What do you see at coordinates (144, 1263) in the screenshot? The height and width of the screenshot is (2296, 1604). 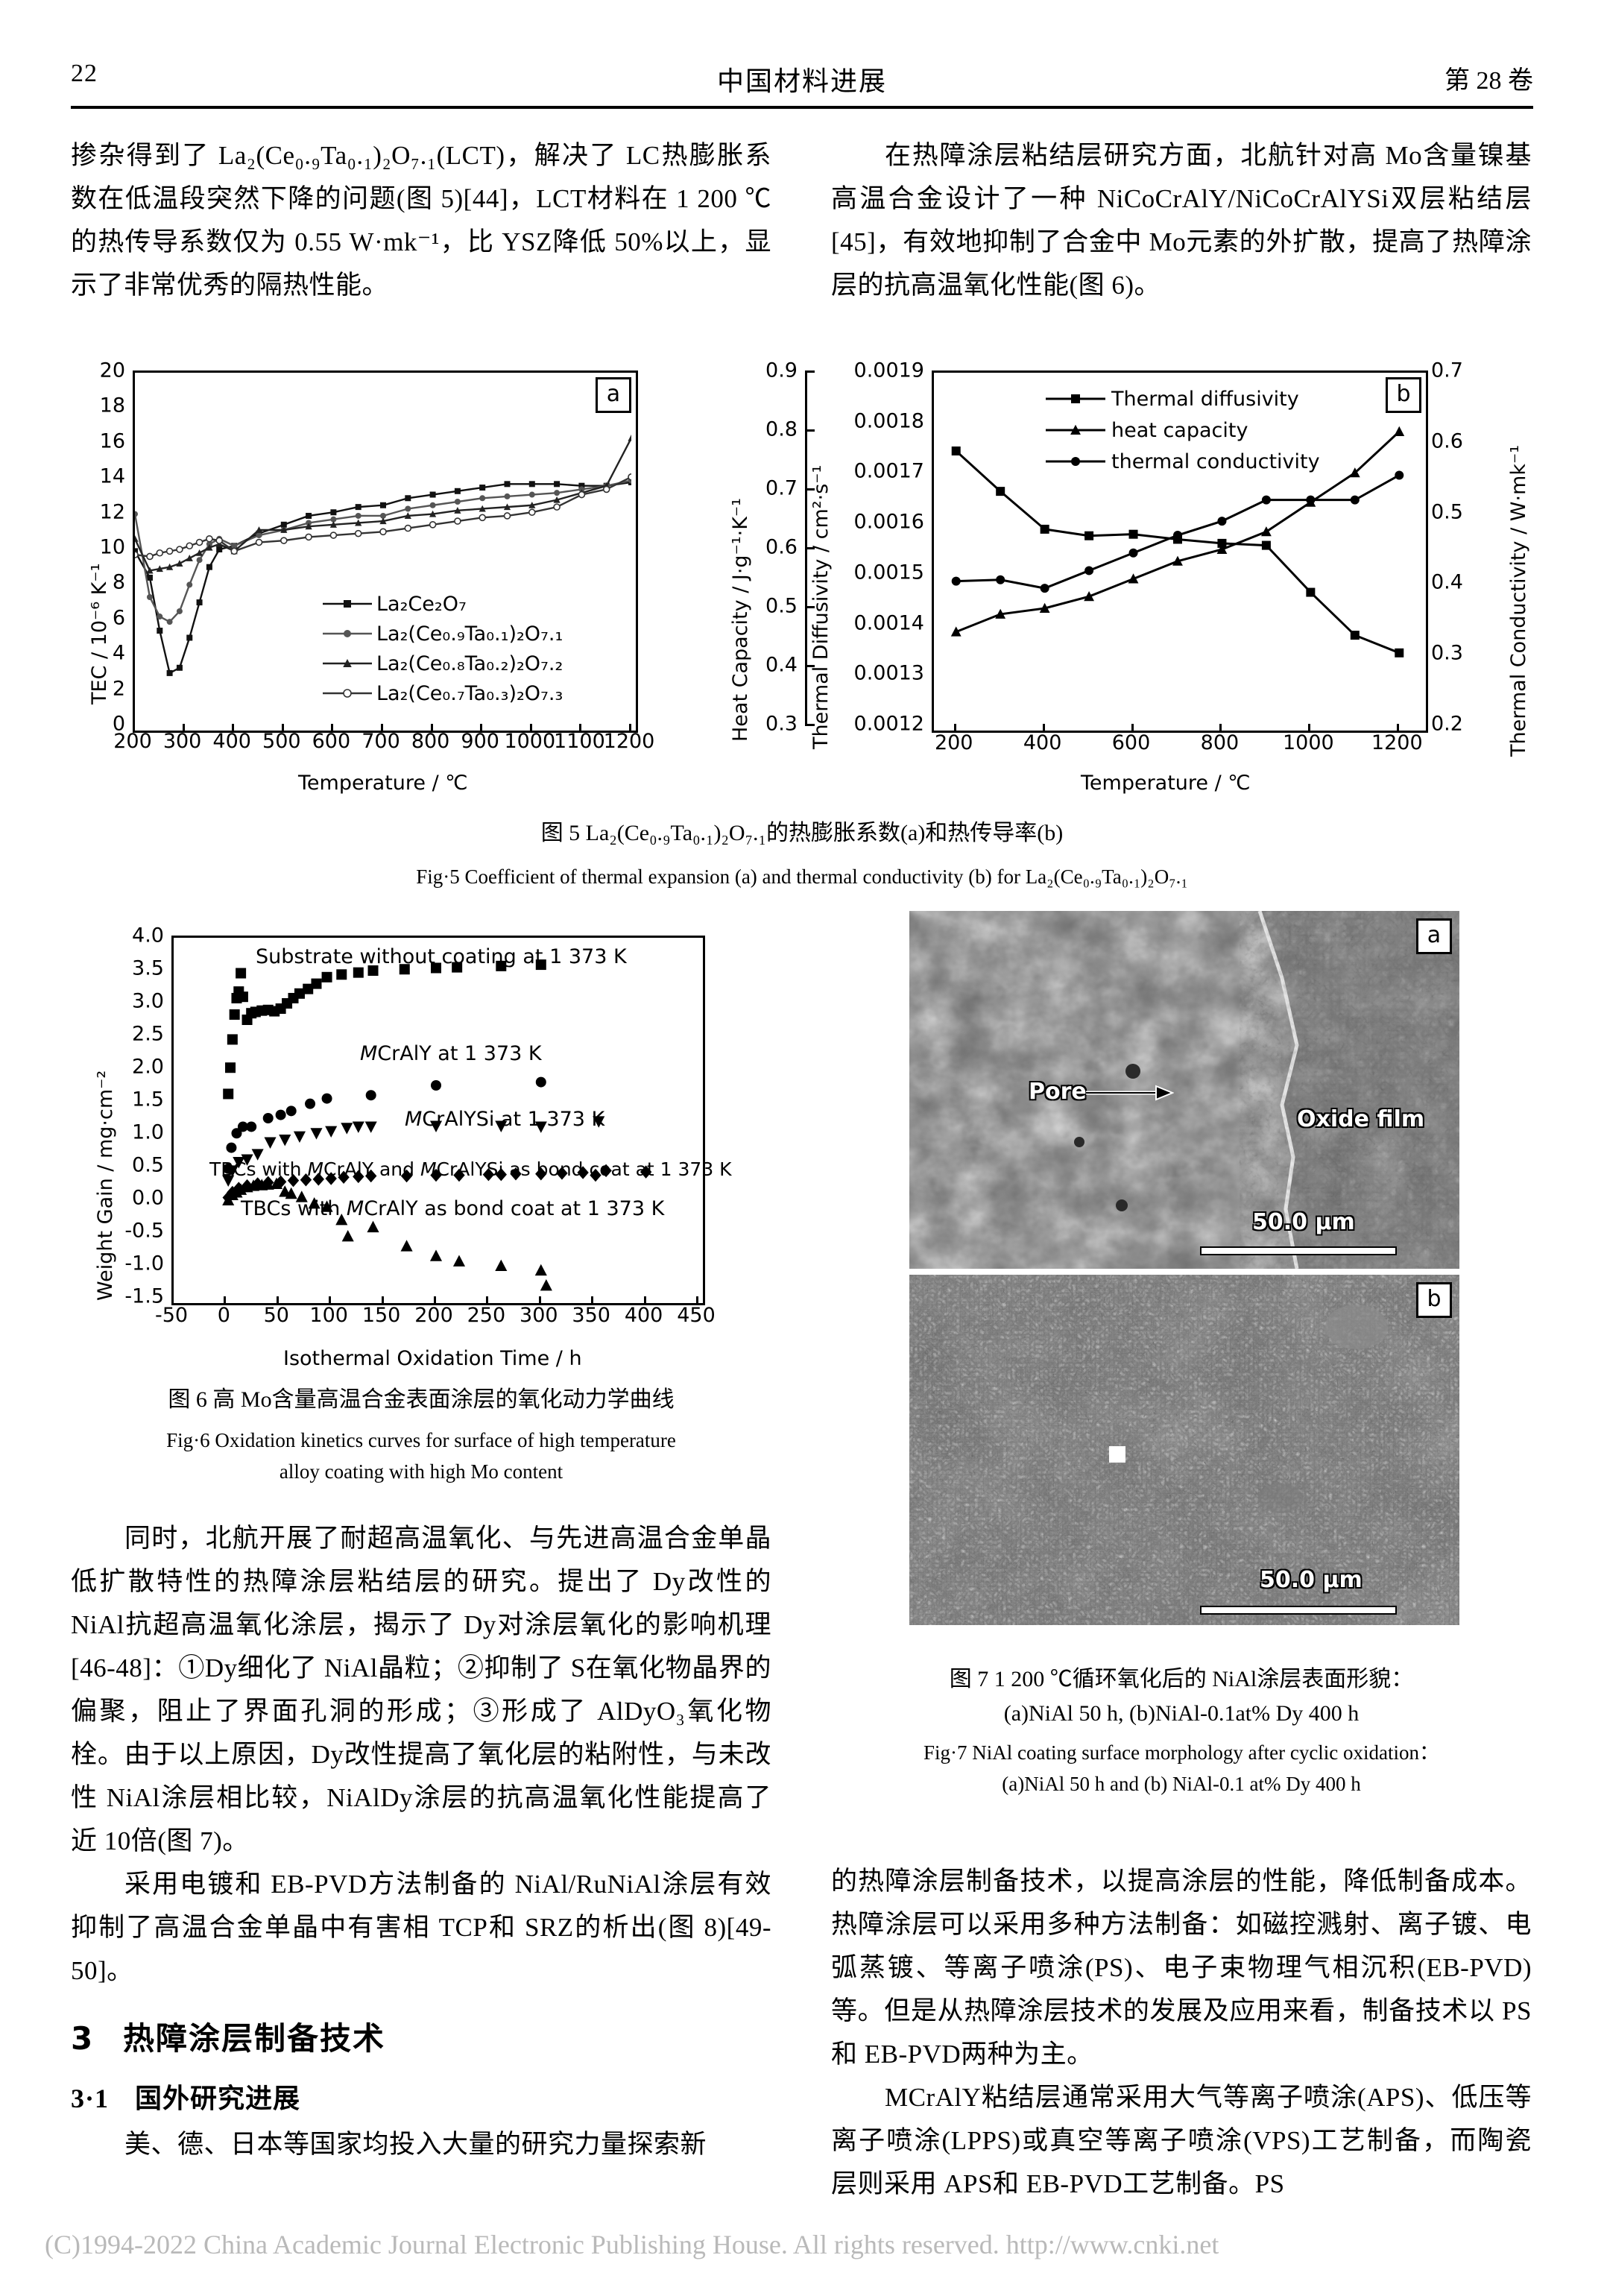 I see `axis-tick-label: -1.0` at bounding box center [144, 1263].